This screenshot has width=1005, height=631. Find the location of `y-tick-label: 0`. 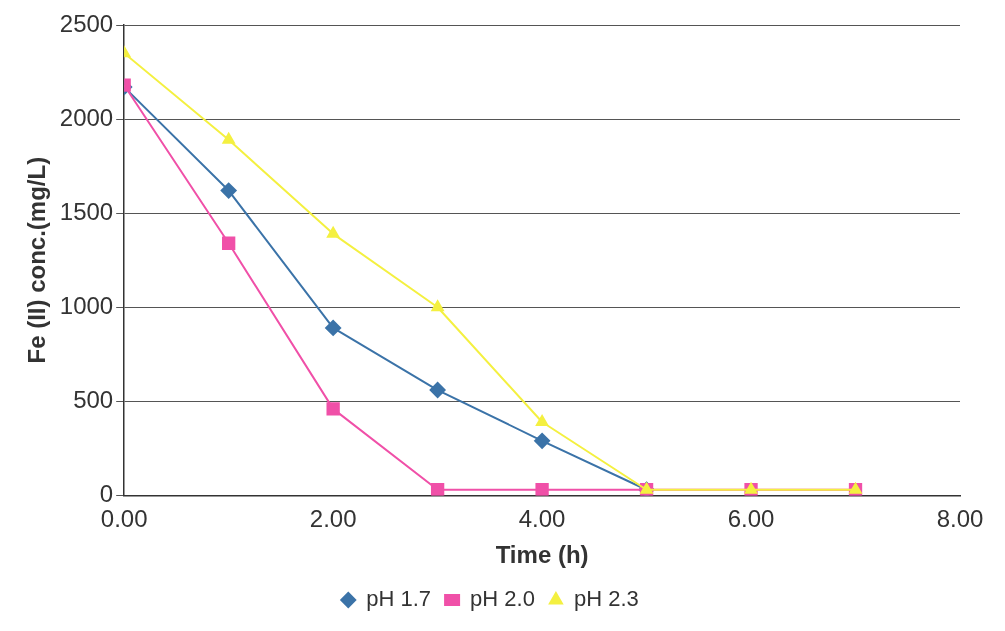

y-tick-label: 0 is located at coordinates (106, 494).